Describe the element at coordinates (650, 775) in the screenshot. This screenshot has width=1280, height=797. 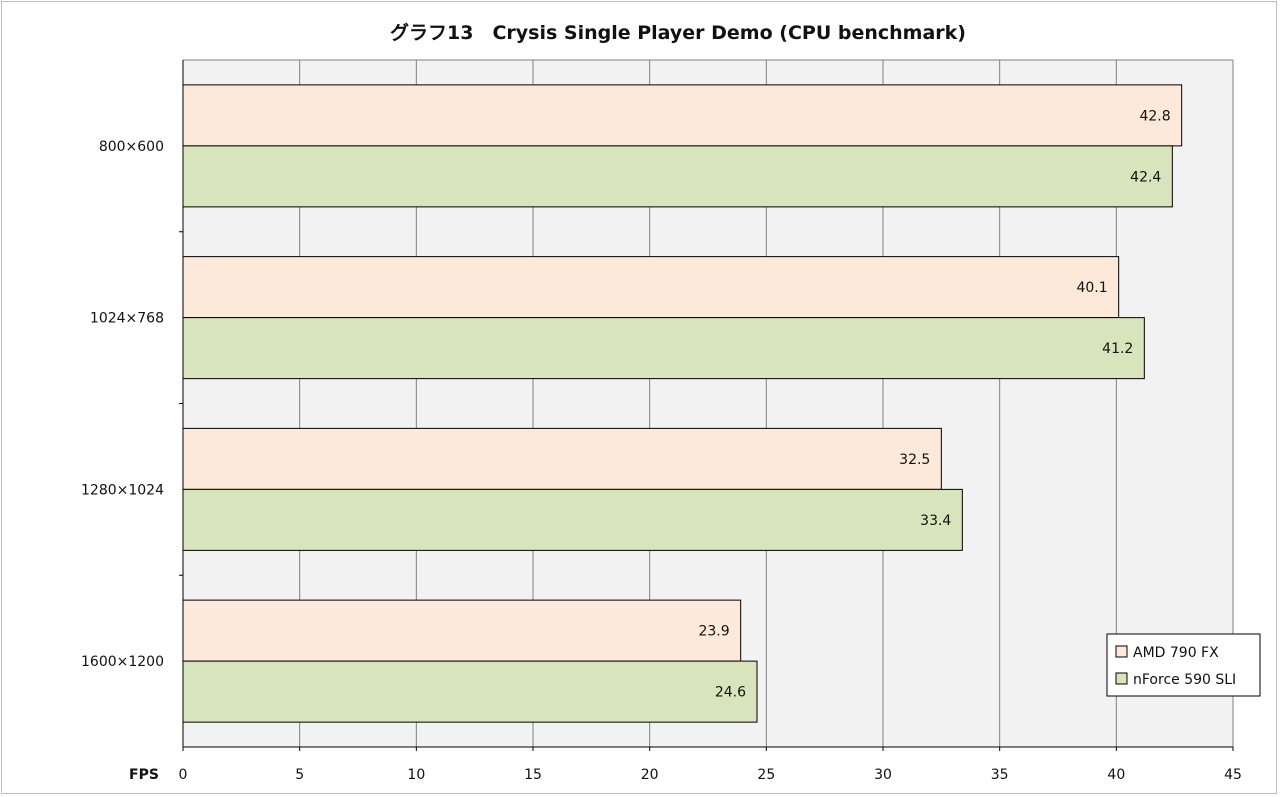
I see `tick-label: 20` at that location.